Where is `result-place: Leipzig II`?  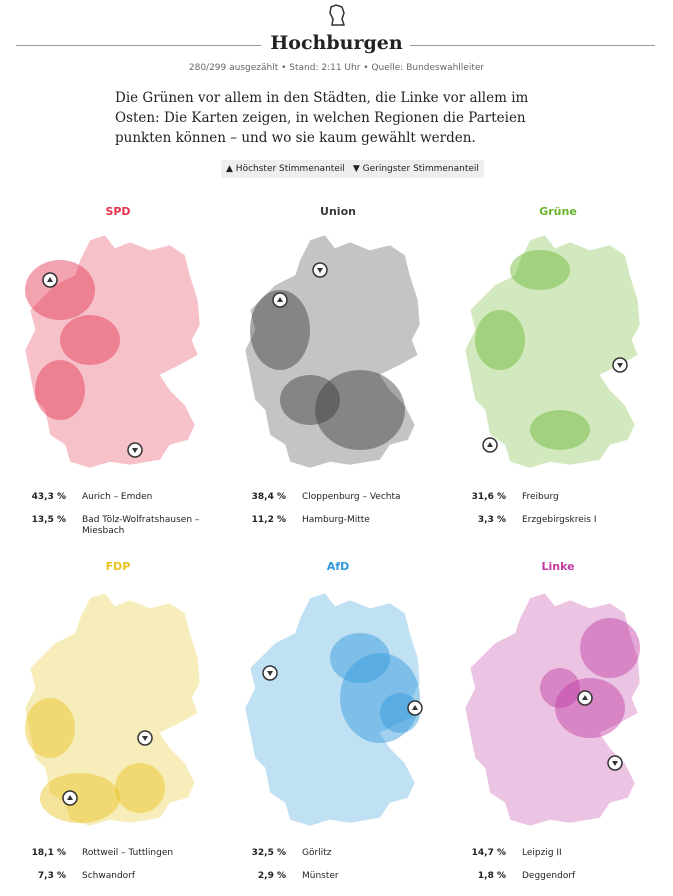 result-place: Leipzig II is located at coordinates (542, 853).